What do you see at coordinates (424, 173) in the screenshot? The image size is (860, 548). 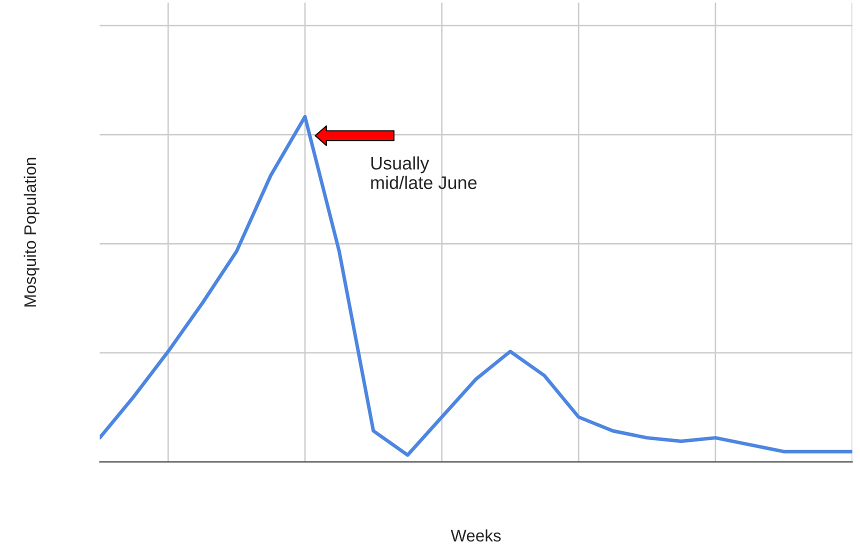 I see `annotation: Usually mid/late June` at bounding box center [424, 173].